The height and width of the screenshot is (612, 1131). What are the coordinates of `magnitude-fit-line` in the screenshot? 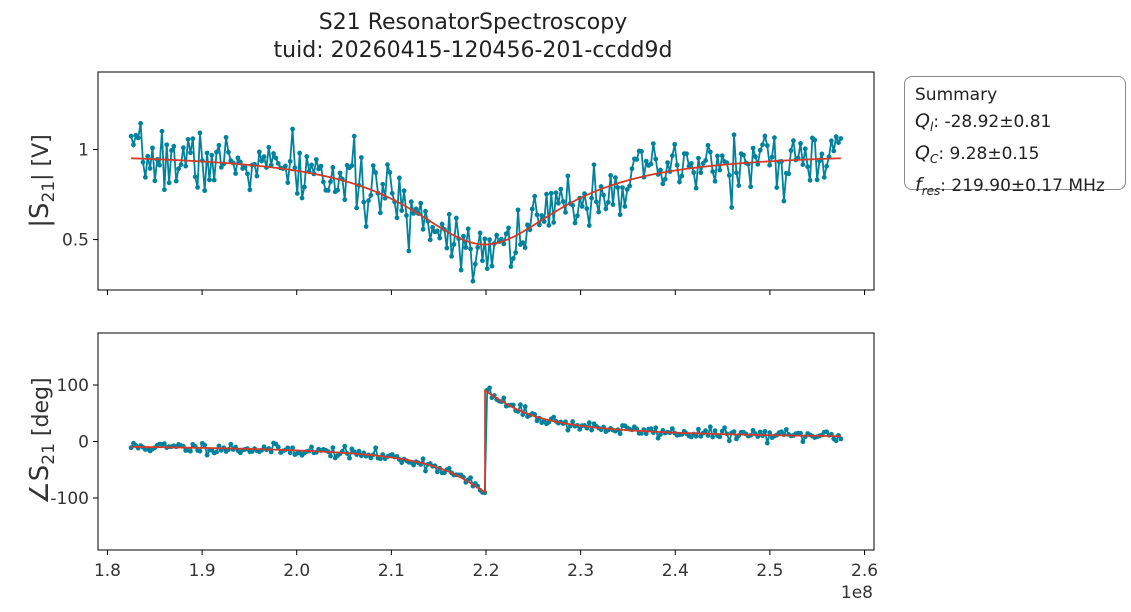 It's located at (486, 201).